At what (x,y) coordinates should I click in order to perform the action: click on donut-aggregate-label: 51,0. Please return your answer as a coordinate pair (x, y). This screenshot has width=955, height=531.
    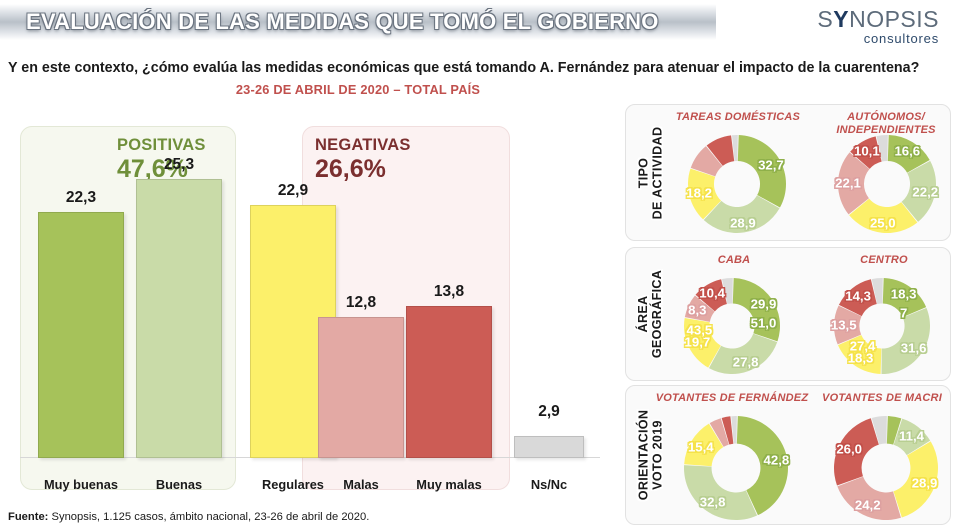
    Looking at the image, I should click on (763, 323).